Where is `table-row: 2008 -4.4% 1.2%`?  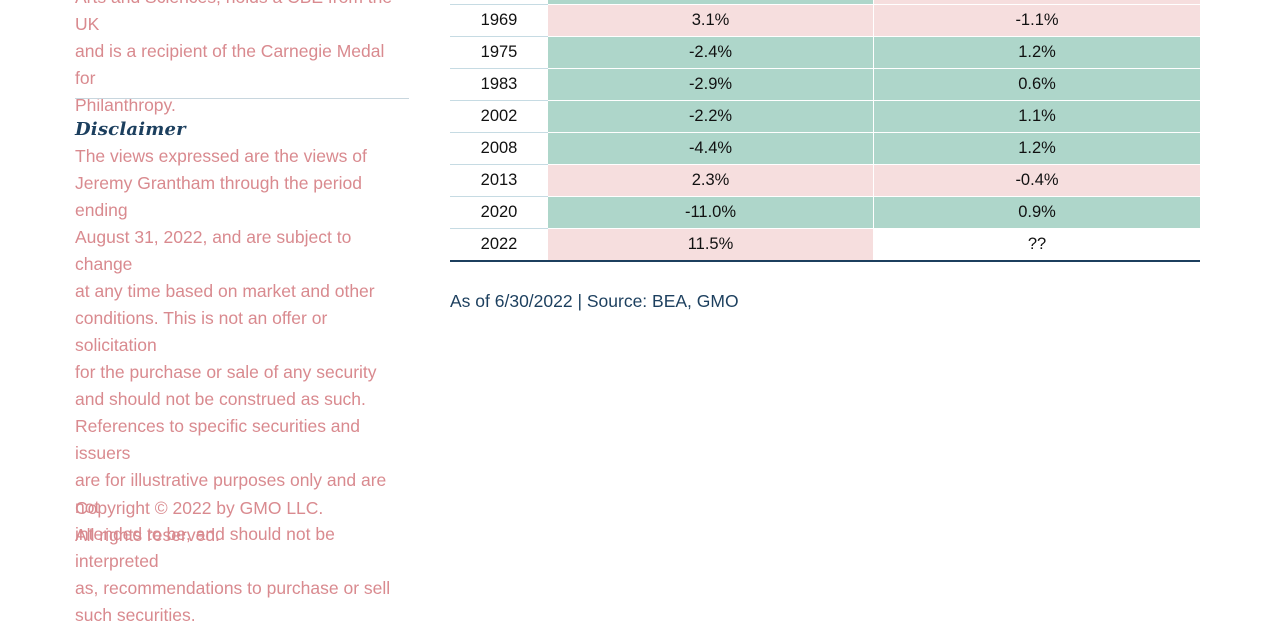
table-row: 2008 -4.4% 1.2% is located at coordinates (825, 148).